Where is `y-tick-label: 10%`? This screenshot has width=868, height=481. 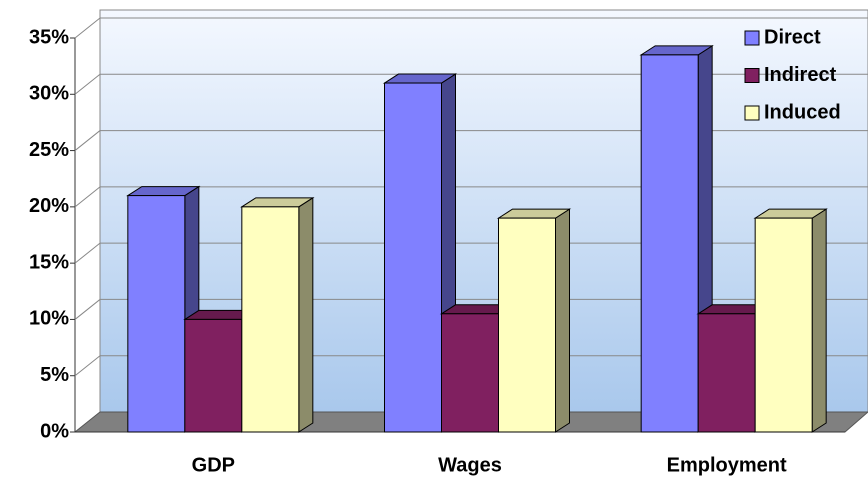 y-tick-label: 10% is located at coordinates (49, 319).